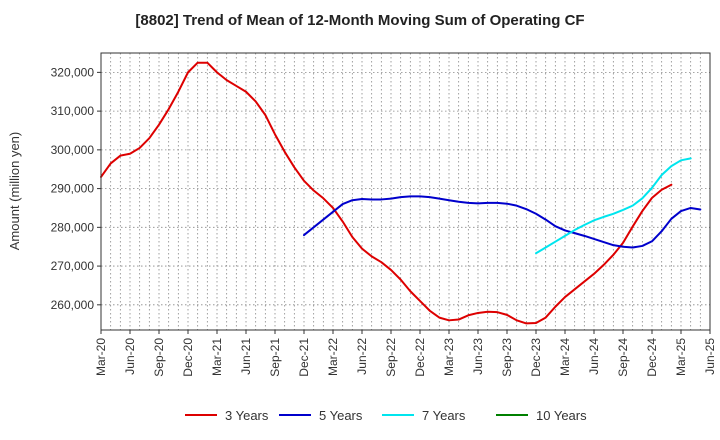 This screenshot has width=720, height=440. Describe the element at coordinates (594, 356) in the screenshot. I see `x-tick-label: Jun-24` at that location.